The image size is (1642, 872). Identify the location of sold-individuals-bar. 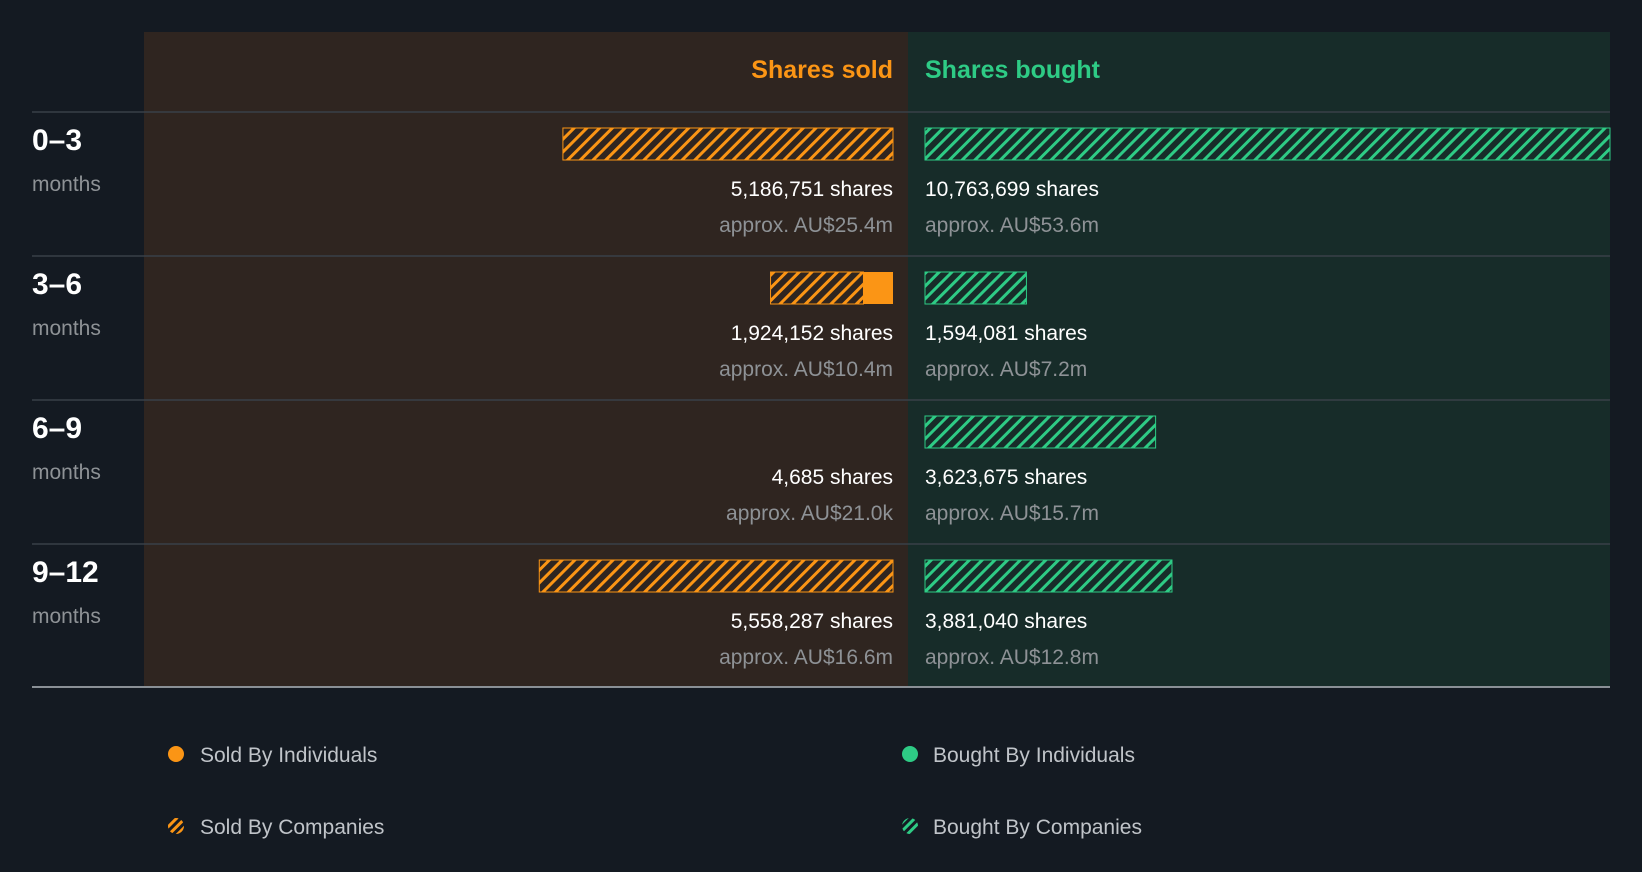
(878, 288).